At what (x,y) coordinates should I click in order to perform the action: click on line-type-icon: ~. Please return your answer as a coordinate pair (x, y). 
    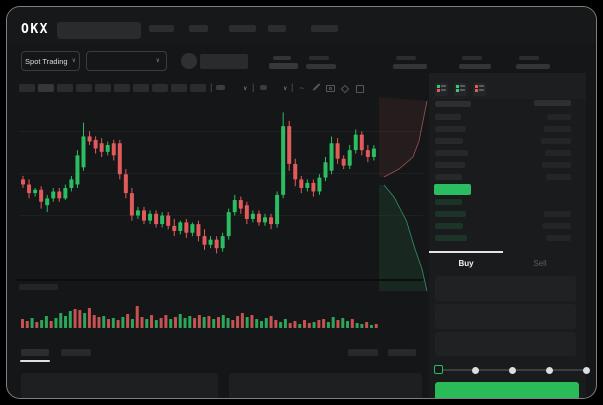
    Looking at the image, I should click on (302, 88).